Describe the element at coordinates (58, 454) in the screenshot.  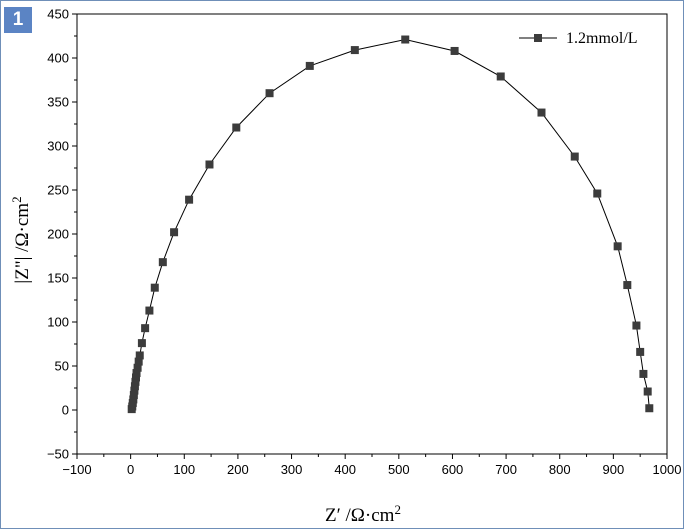
I see `y-tick-label: −50` at that location.